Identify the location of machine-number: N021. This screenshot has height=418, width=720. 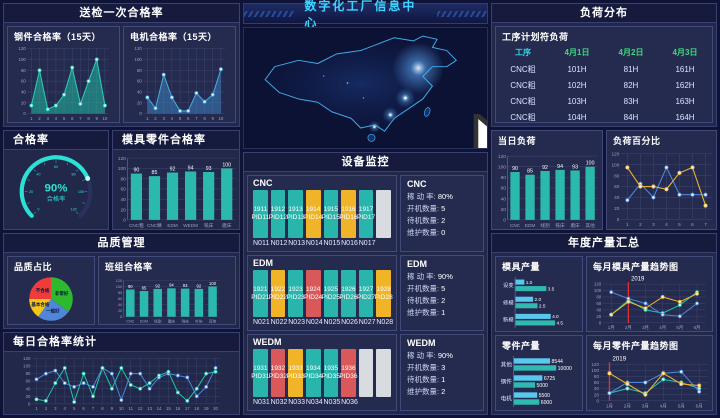
(261, 323).